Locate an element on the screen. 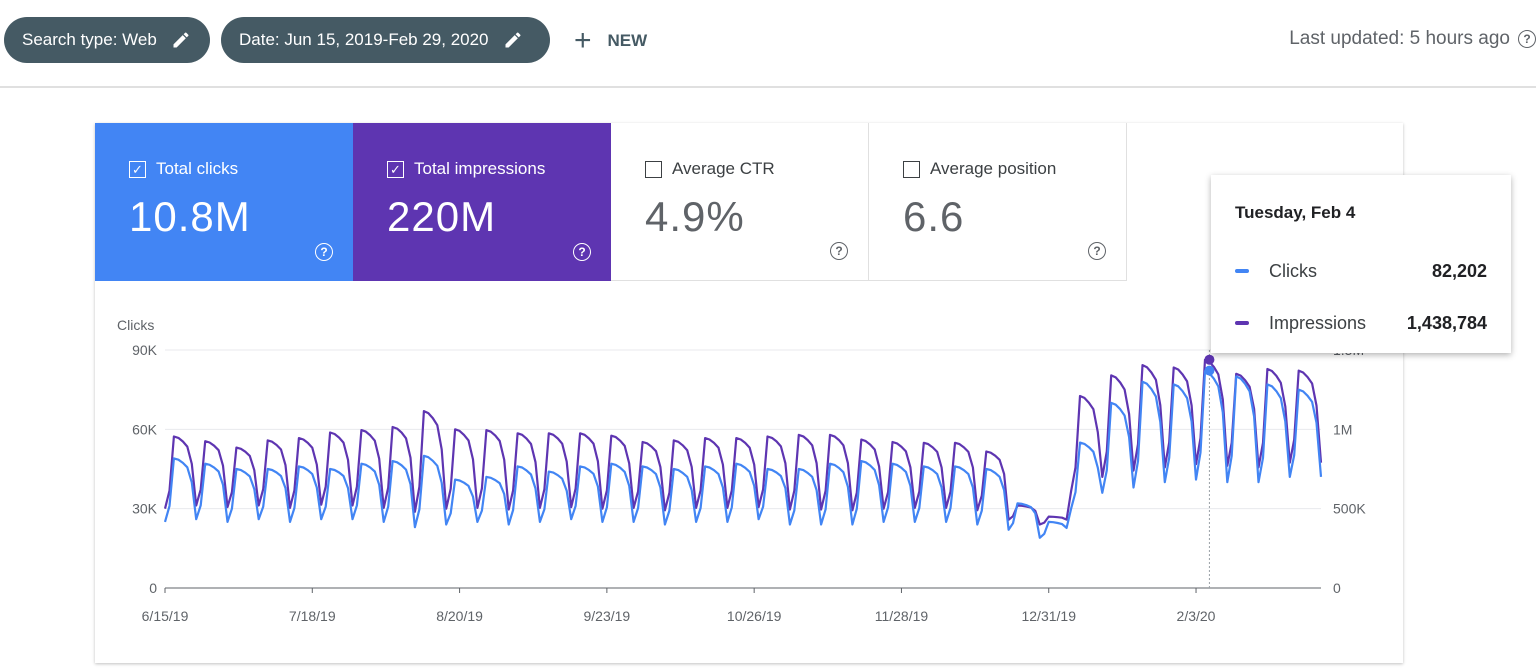  y-left-tick-label: 90K is located at coordinates (145, 350).